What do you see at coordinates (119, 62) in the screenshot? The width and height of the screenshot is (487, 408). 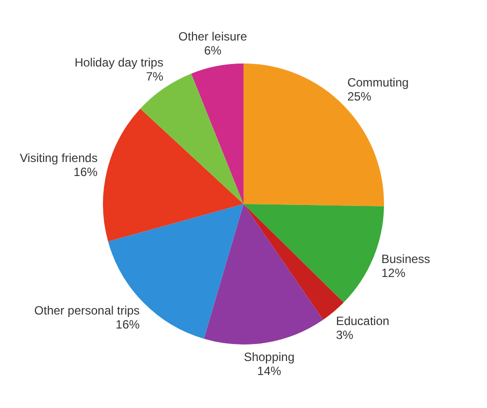 I see `slice-label: Holiday day trips` at bounding box center [119, 62].